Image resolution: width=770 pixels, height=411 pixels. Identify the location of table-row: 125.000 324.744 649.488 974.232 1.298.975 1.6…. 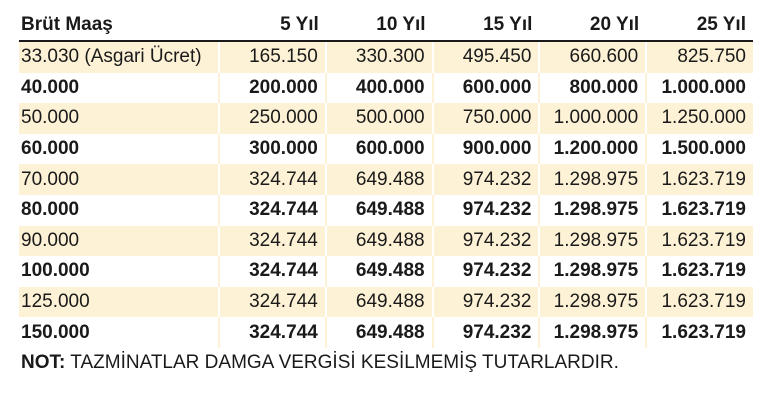
(386, 302).